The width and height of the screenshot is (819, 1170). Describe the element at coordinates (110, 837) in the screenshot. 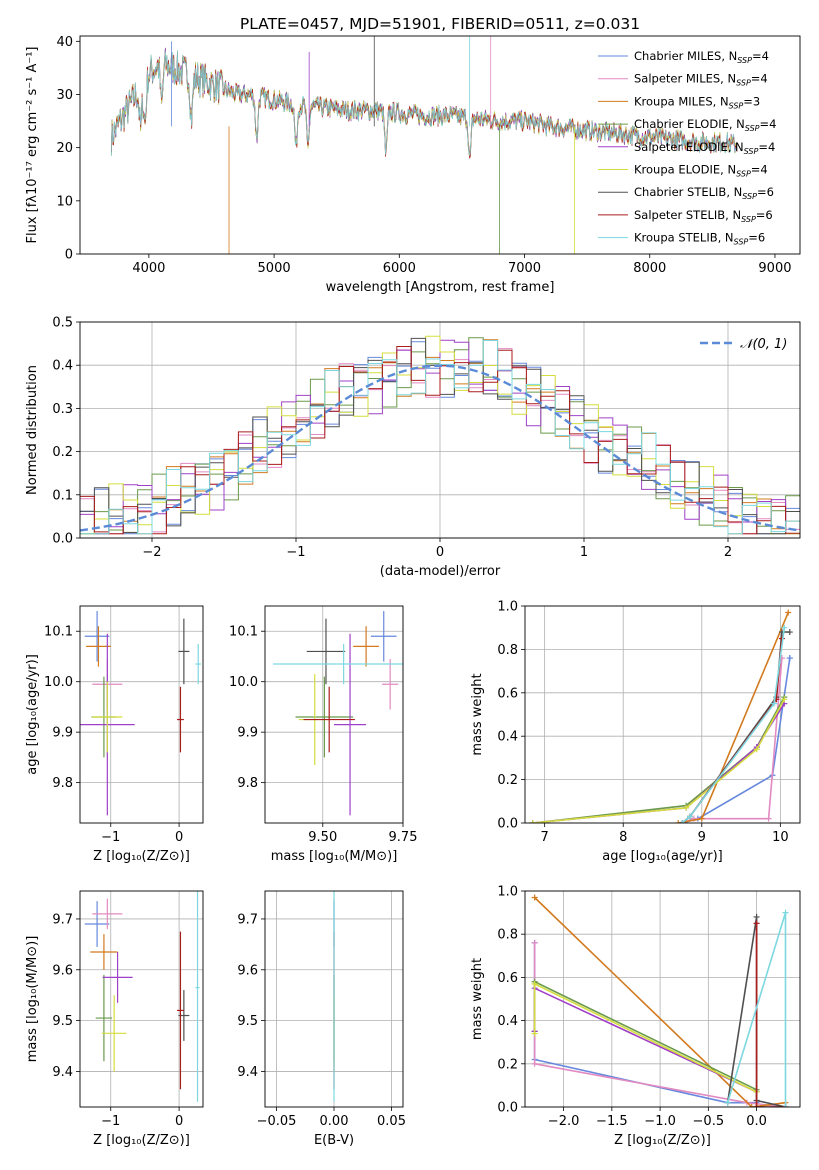

I see `x-tick-label: −1` at that location.